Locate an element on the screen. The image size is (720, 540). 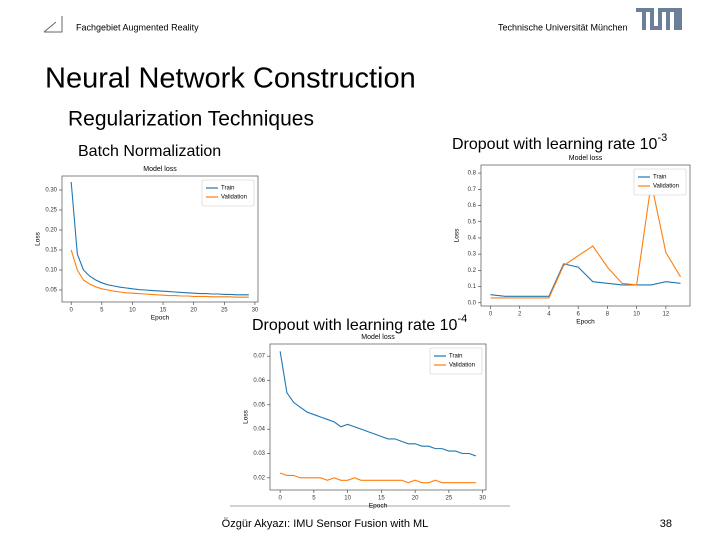
y-tick-label: 0.15 is located at coordinates (51, 251).